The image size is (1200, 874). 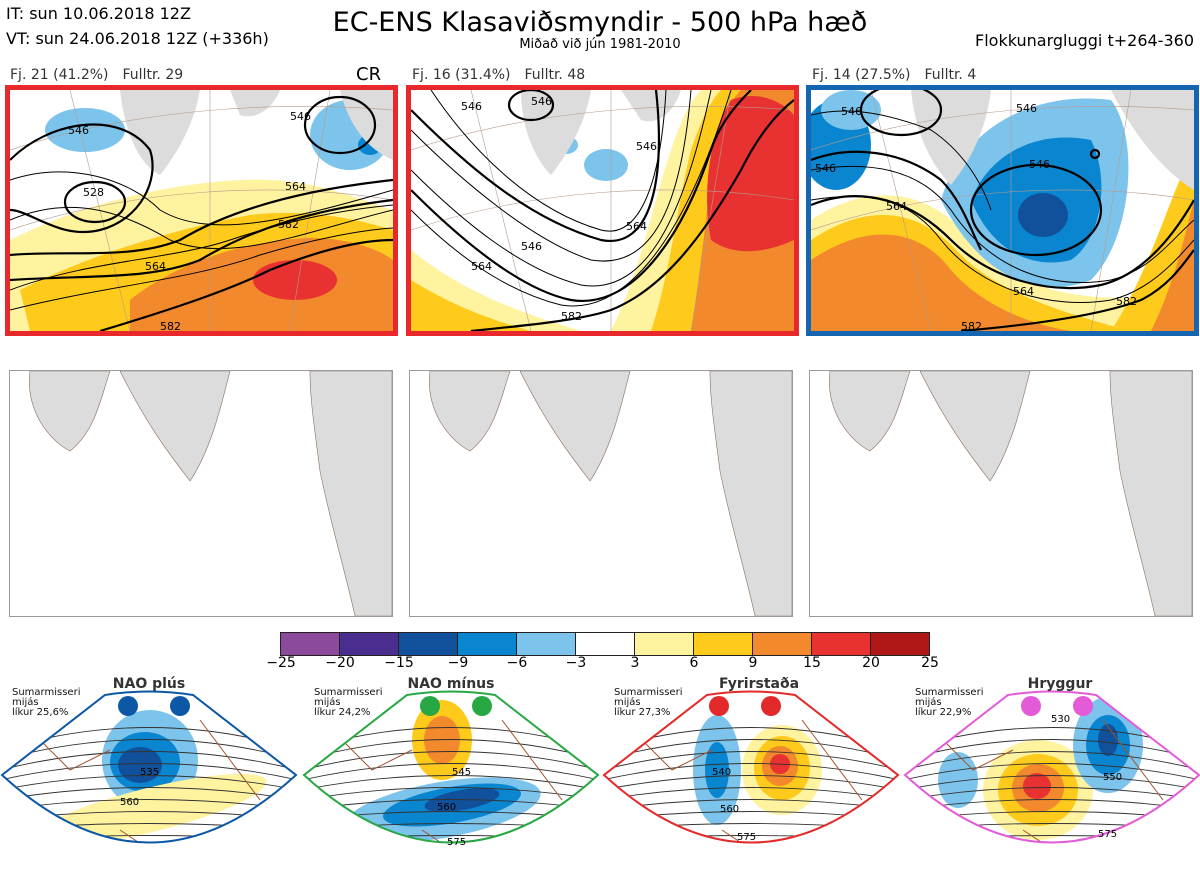 What do you see at coordinates (949, 703) in the screenshot?
I see `regime-info: Sumarmisseri mijás líkur 22,9%` at bounding box center [949, 703].